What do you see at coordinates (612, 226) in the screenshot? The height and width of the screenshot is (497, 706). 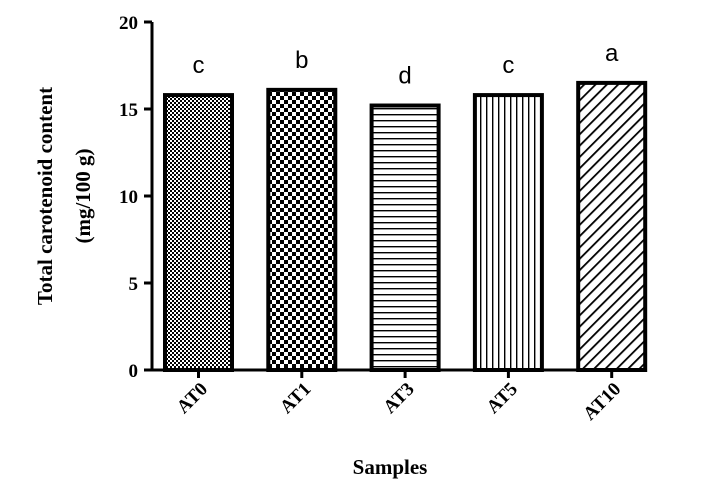 I see `bar-at10` at bounding box center [612, 226].